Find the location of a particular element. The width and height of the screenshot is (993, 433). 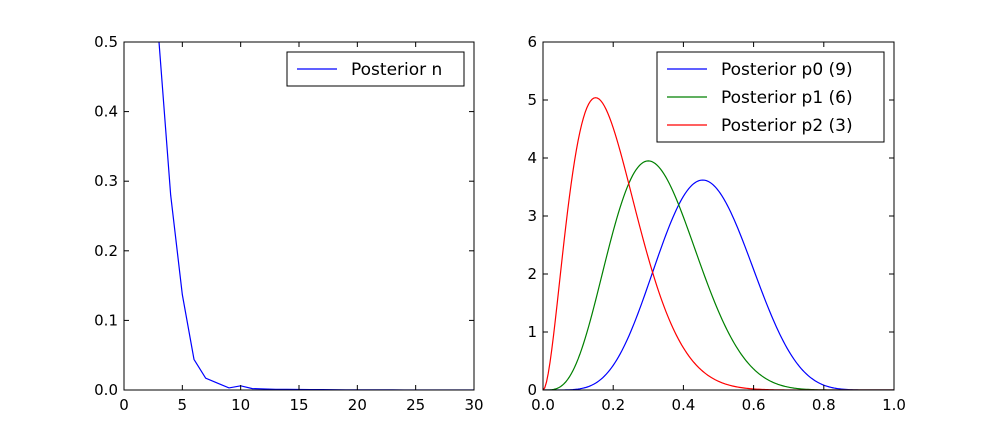

x-tick-label: 5 is located at coordinates (183, 405).